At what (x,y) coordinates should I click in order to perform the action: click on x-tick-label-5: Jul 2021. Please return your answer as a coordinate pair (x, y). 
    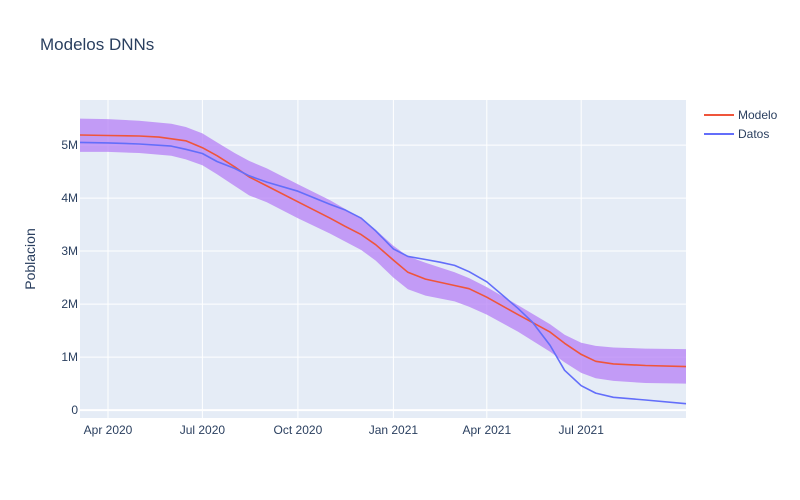
    Looking at the image, I should click on (582, 430).